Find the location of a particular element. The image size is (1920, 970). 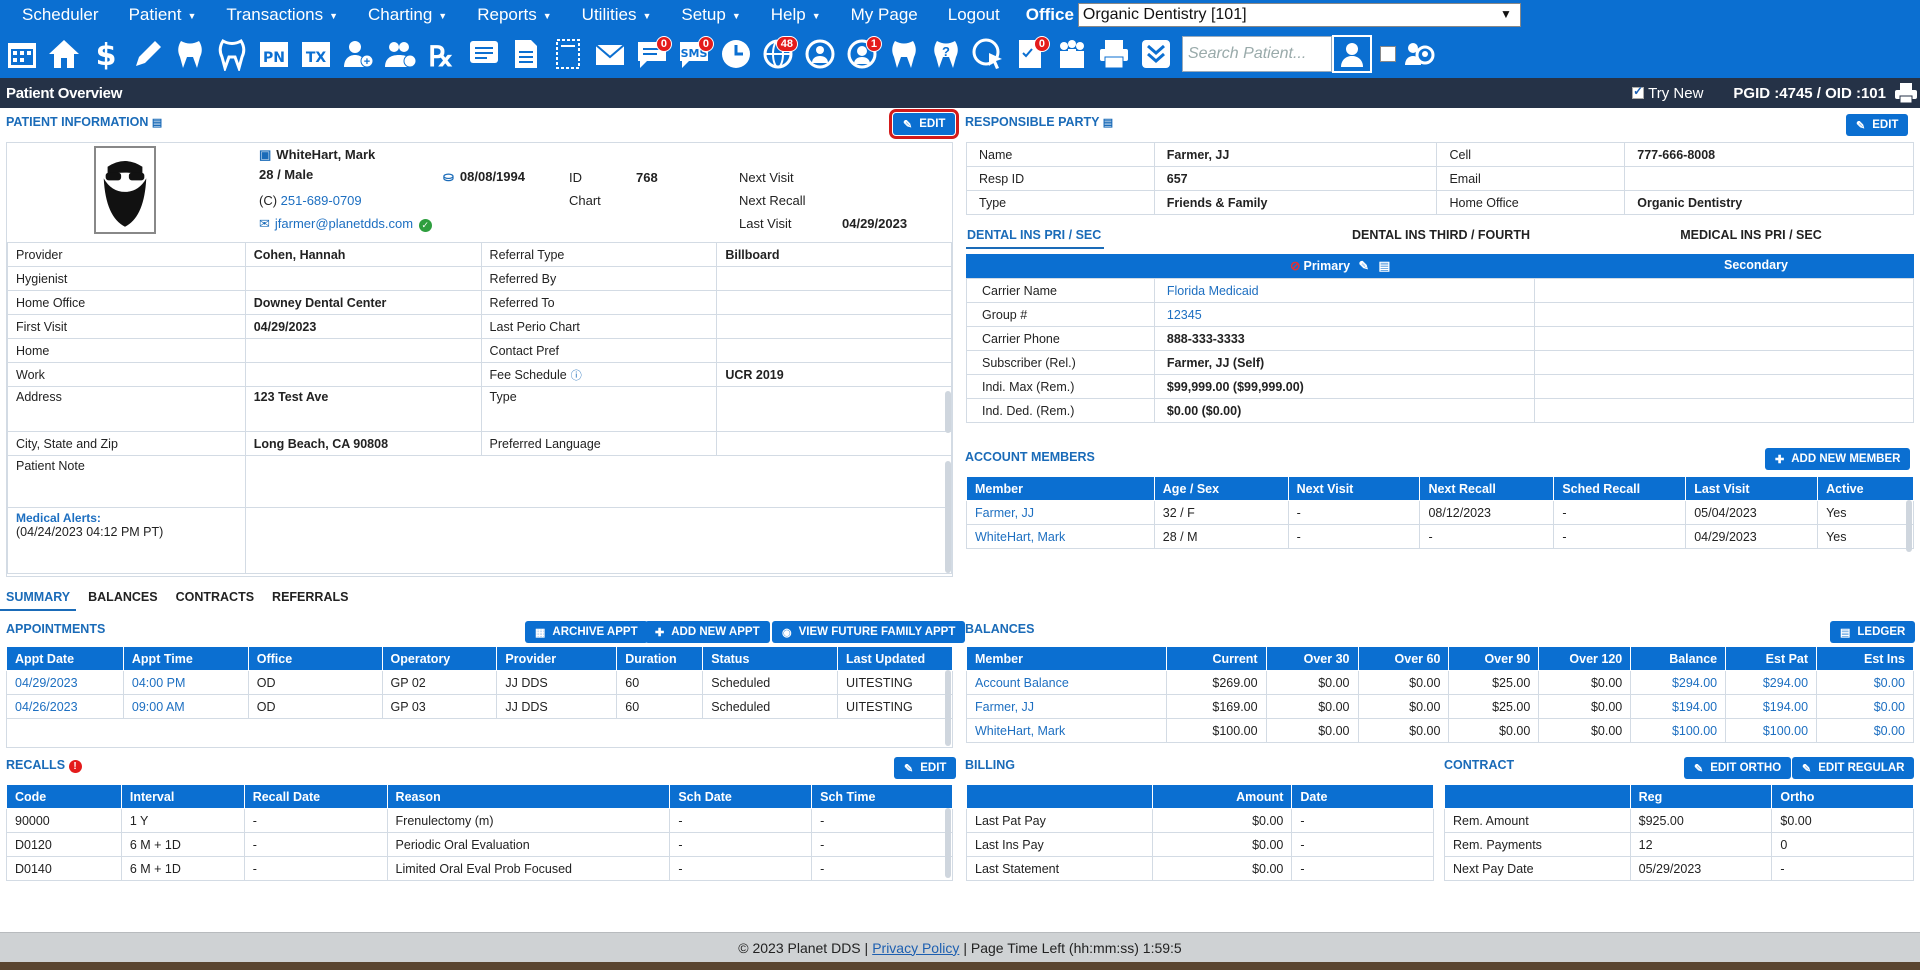

menu-charting: Charting ▼ is located at coordinates (407, 15).